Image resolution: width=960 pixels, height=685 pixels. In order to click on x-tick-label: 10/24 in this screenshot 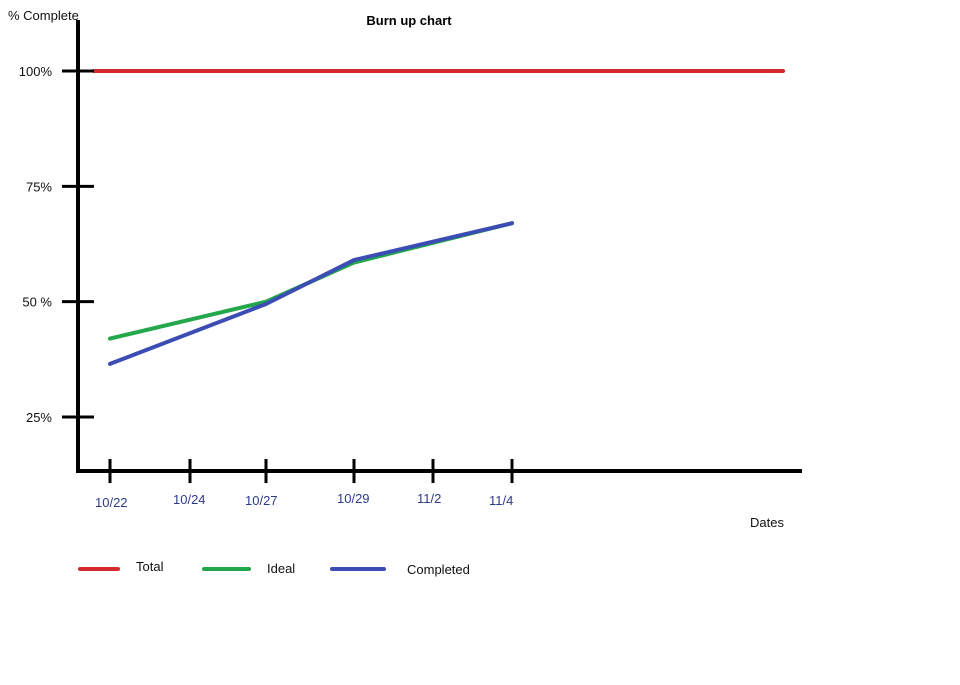, I will do `click(189, 499)`.